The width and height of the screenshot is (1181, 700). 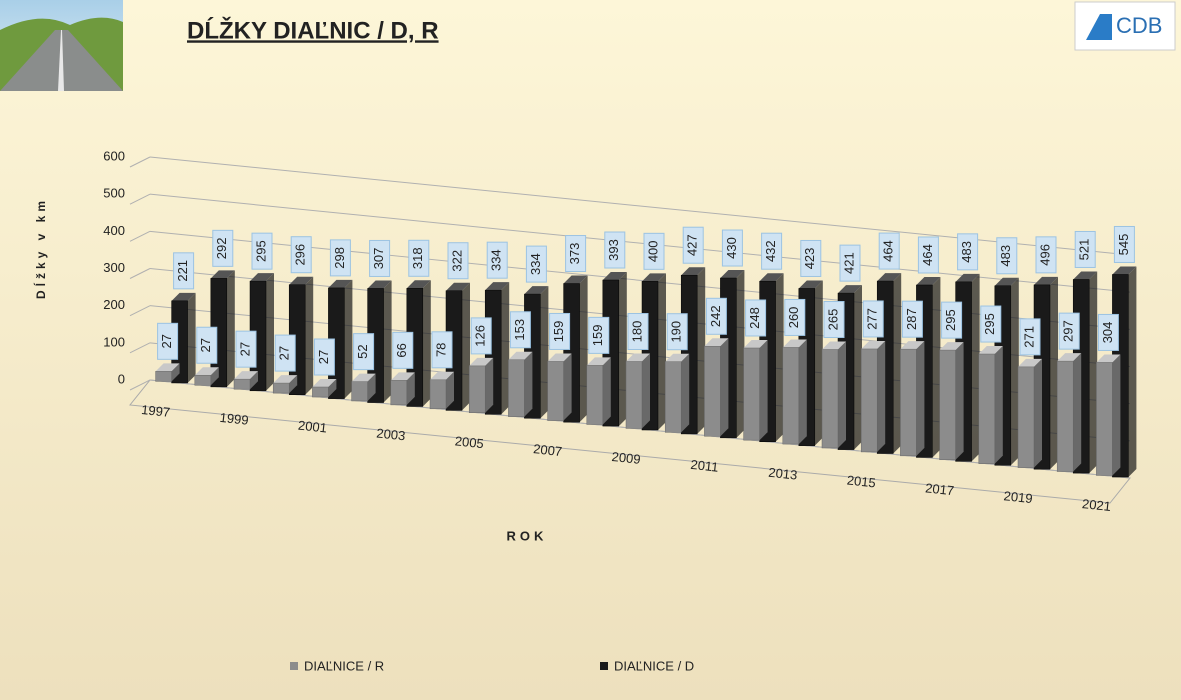 I want to click on data-label: 421, so click(x=848, y=263).